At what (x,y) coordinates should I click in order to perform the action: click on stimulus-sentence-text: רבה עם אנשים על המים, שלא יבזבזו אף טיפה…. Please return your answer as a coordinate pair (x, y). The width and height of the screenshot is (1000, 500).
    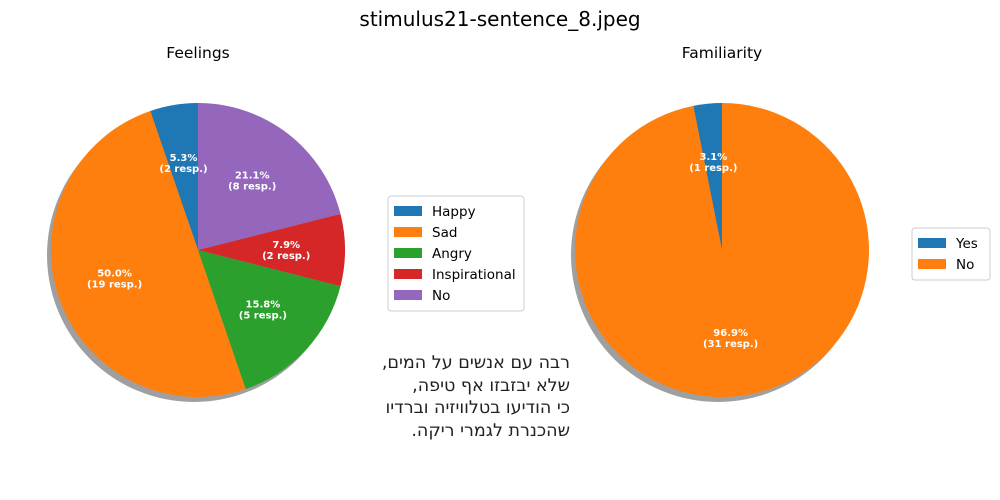
    Looking at the image, I should click on (475, 397).